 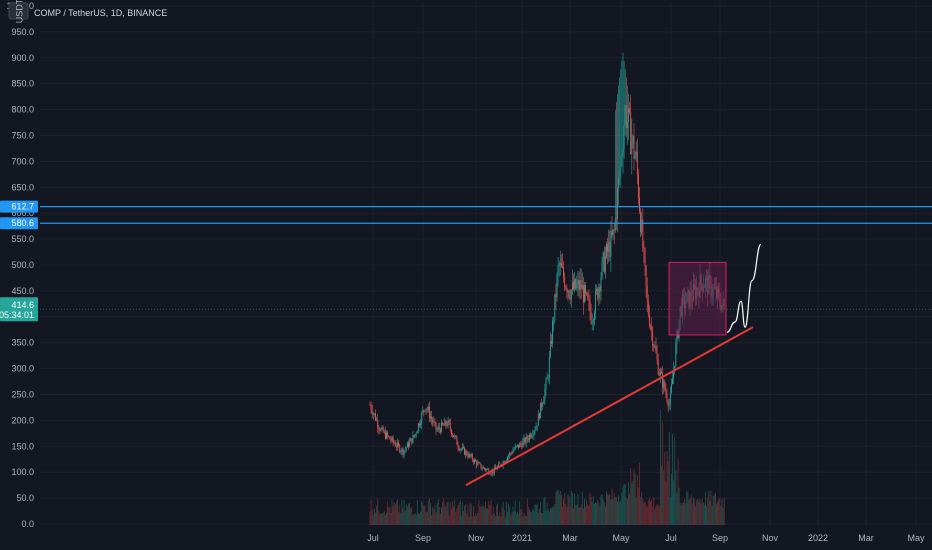 I want to click on currency-badge, so click(x=18, y=11).